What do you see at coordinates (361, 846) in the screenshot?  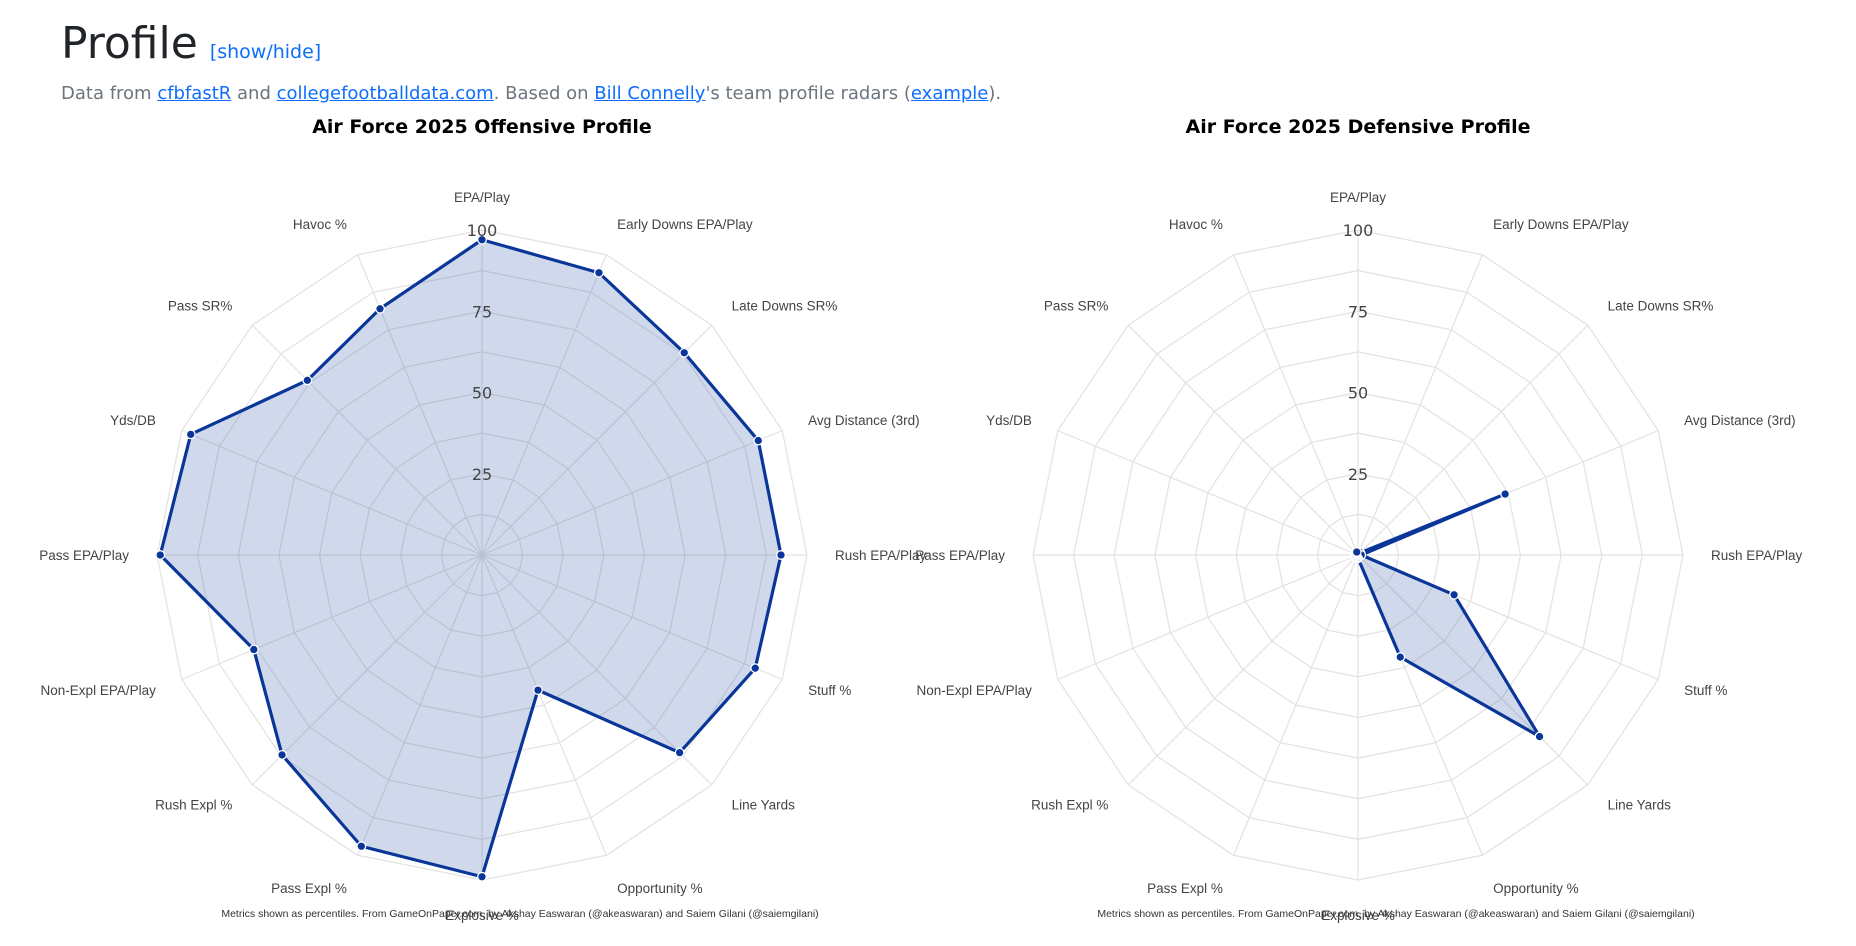 I see `data-point-pass-expl-pct` at bounding box center [361, 846].